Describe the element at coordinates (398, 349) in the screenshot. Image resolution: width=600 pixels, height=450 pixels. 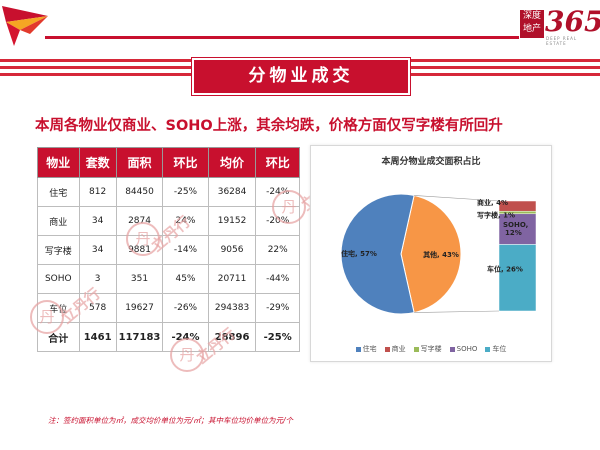
I see `legend-label: 商业` at that location.